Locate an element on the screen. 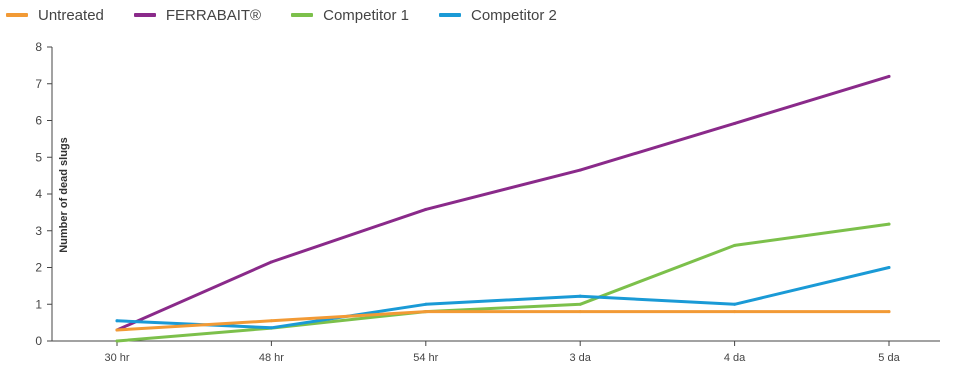 This screenshot has width=955, height=369. legend-item: Competitor 2 is located at coordinates (497, 15).